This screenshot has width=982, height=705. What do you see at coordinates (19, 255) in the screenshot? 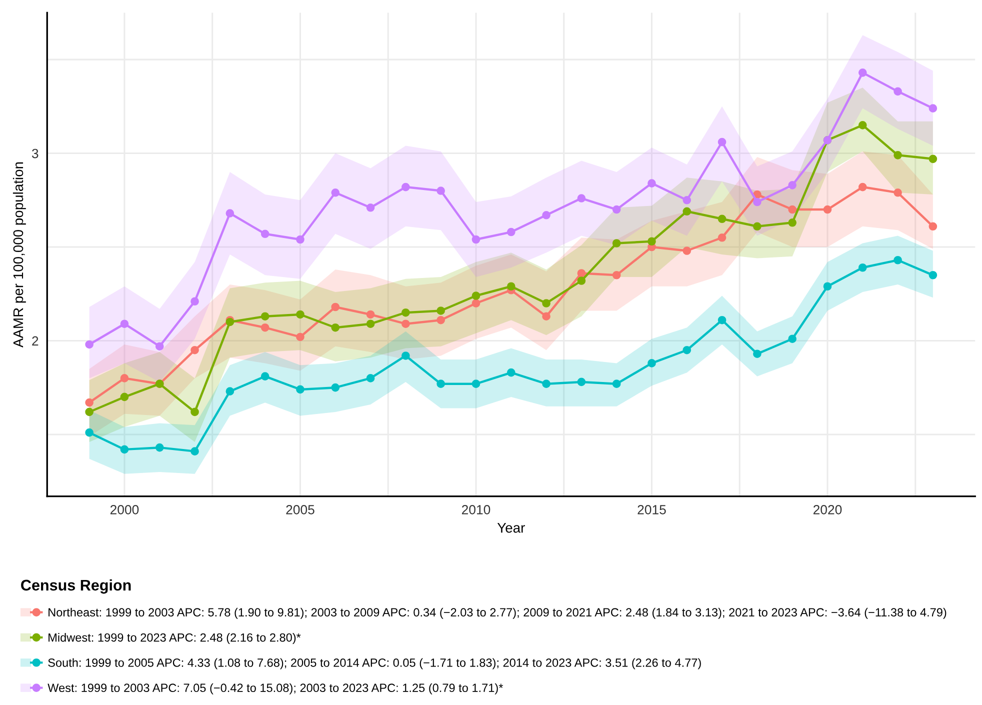
I see `y-axis-title: AAMR per 100,000 population` at bounding box center [19, 255].